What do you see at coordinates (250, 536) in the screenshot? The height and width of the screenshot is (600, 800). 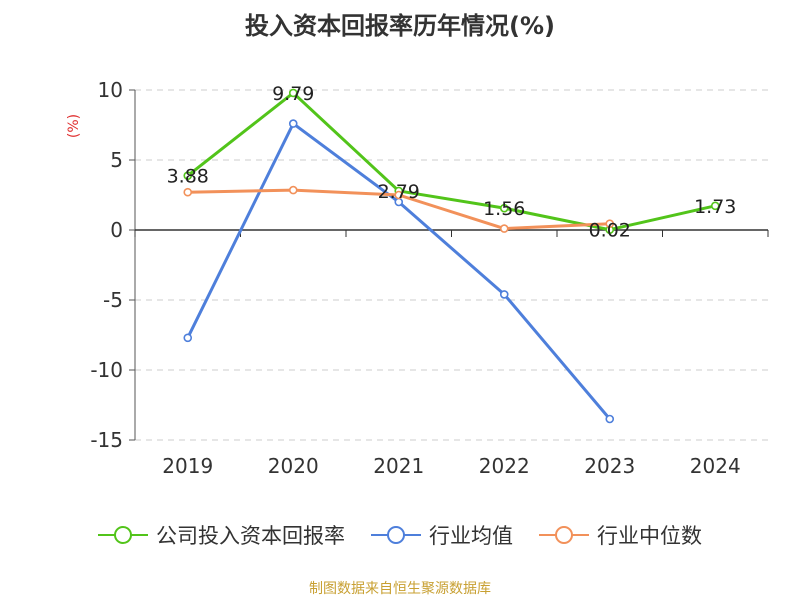 I see `legend-label-company: 公司投入资本回报率` at bounding box center [250, 536].